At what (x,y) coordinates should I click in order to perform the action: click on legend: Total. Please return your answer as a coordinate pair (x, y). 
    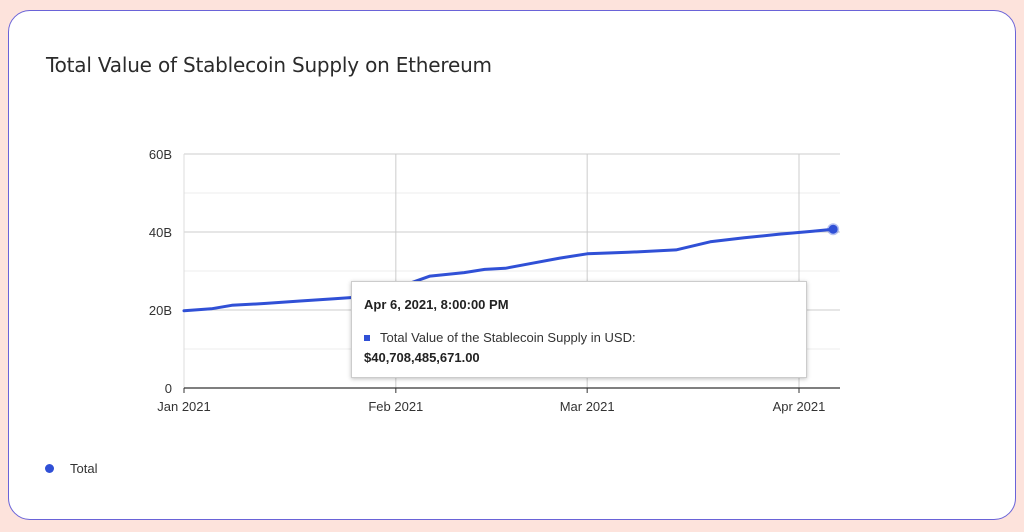
    Looking at the image, I should click on (71, 468).